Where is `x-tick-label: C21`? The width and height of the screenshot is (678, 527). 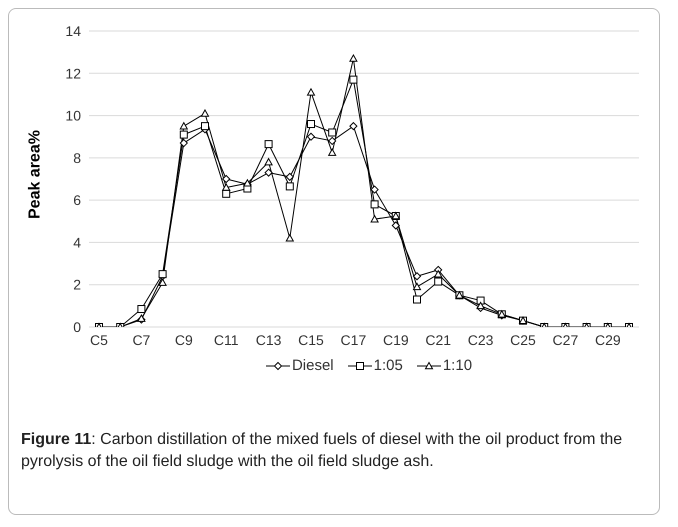 x-tick-label: C21 is located at coordinates (438, 340).